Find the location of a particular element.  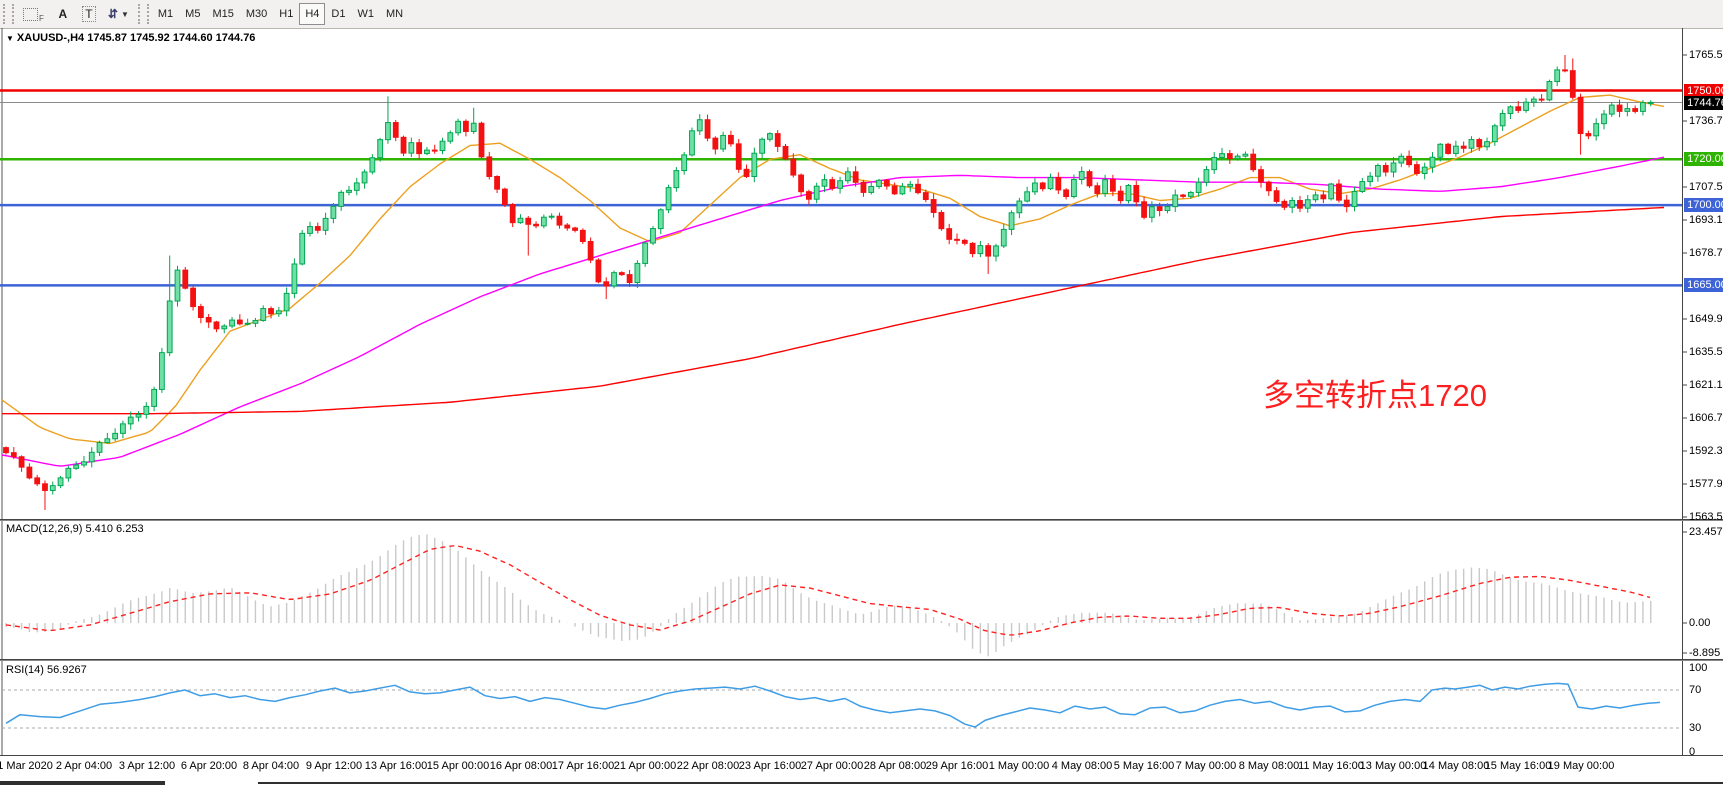

rsi-axis-label: 30 is located at coordinates (1695, 728).